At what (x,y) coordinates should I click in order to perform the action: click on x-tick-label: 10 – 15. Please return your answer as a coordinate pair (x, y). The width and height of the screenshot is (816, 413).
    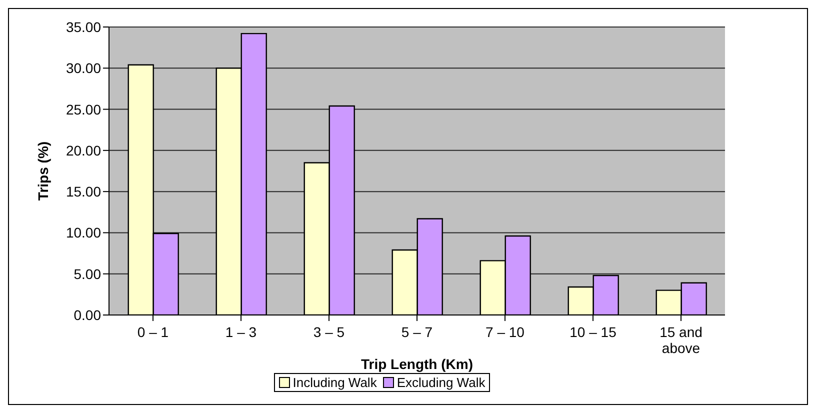
    Looking at the image, I should click on (593, 332).